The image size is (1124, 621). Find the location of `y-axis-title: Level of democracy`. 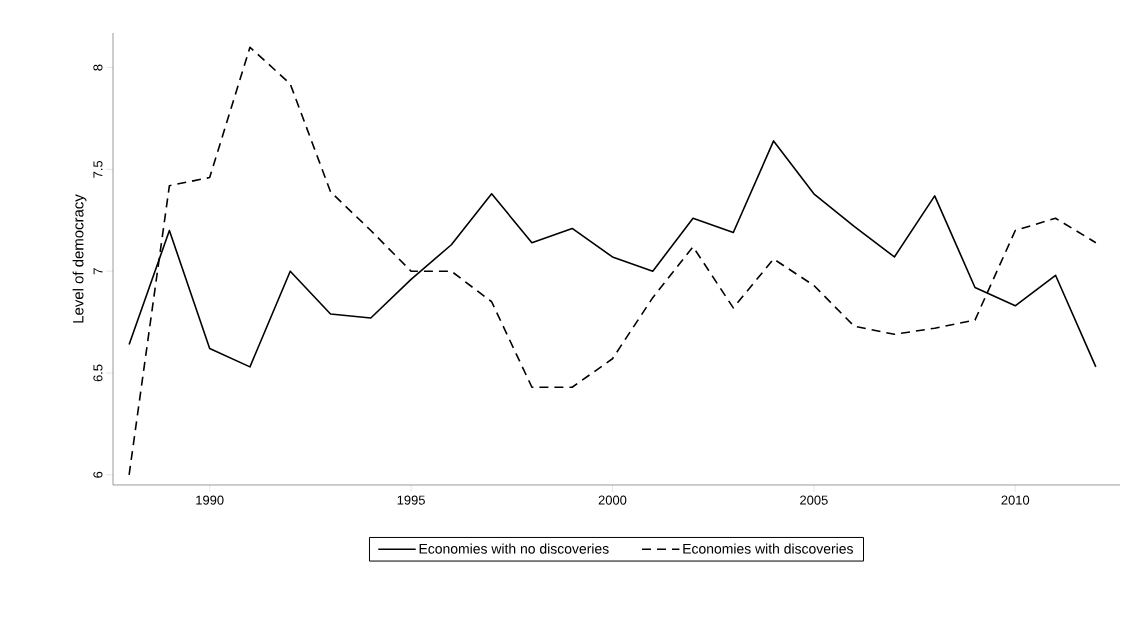

y-axis-title: Level of democracy is located at coordinates (79, 258).